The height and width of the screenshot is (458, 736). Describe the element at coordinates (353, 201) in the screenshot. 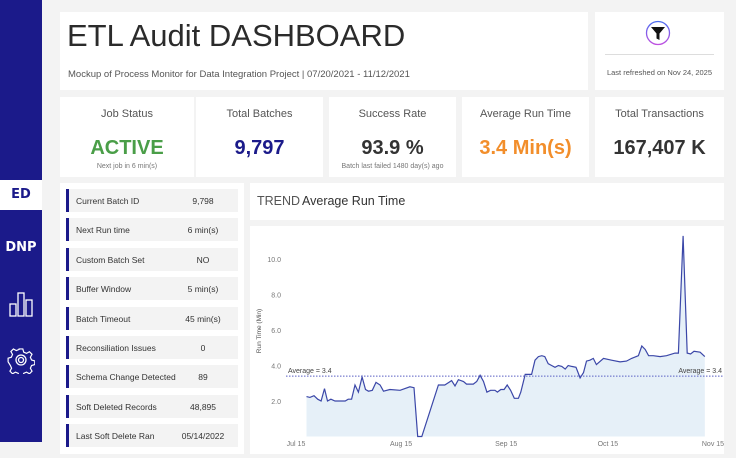

I see `chart-title: Average Run Time` at that location.